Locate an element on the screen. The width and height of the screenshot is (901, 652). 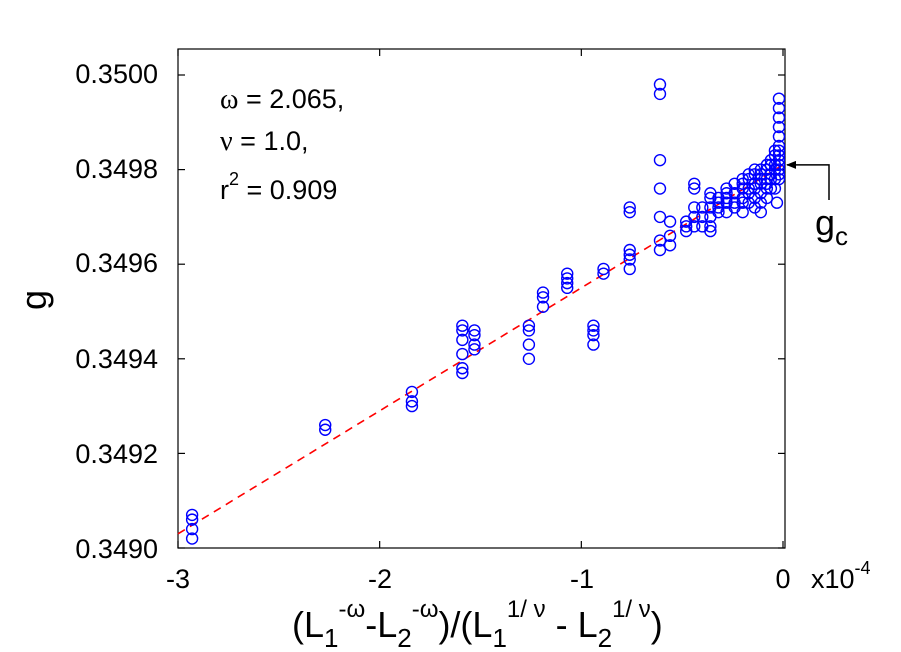
annotation-nu: ν = 1.0, is located at coordinates (264, 141).